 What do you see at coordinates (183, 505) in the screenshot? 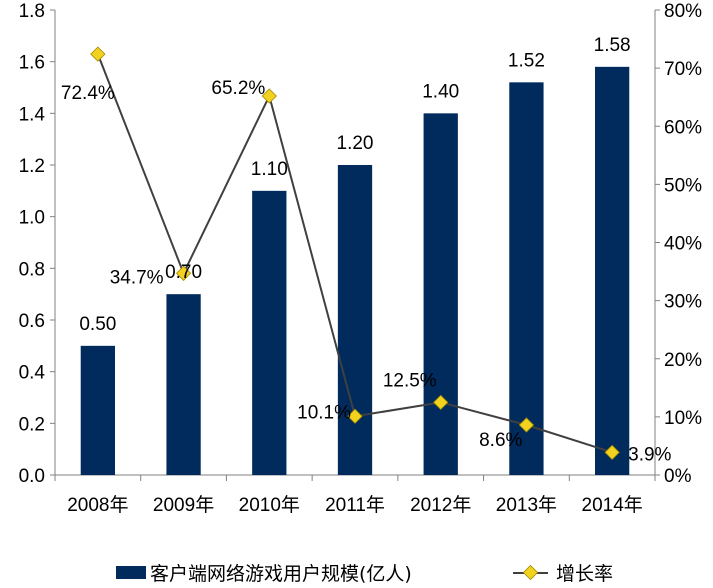
I see `x-tick-label: 2009年` at bounding box center [183, 505].